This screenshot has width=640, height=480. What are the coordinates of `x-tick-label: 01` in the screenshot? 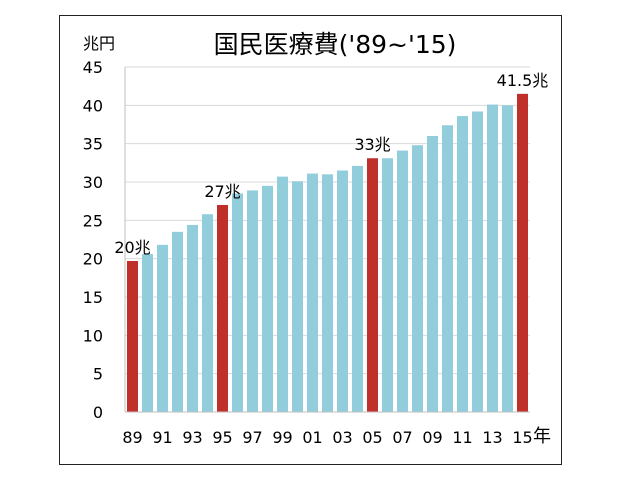 It's located at (312, 437).